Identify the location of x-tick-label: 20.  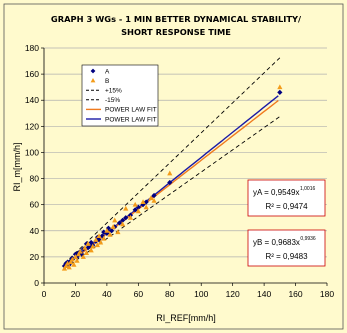
(76, 294).